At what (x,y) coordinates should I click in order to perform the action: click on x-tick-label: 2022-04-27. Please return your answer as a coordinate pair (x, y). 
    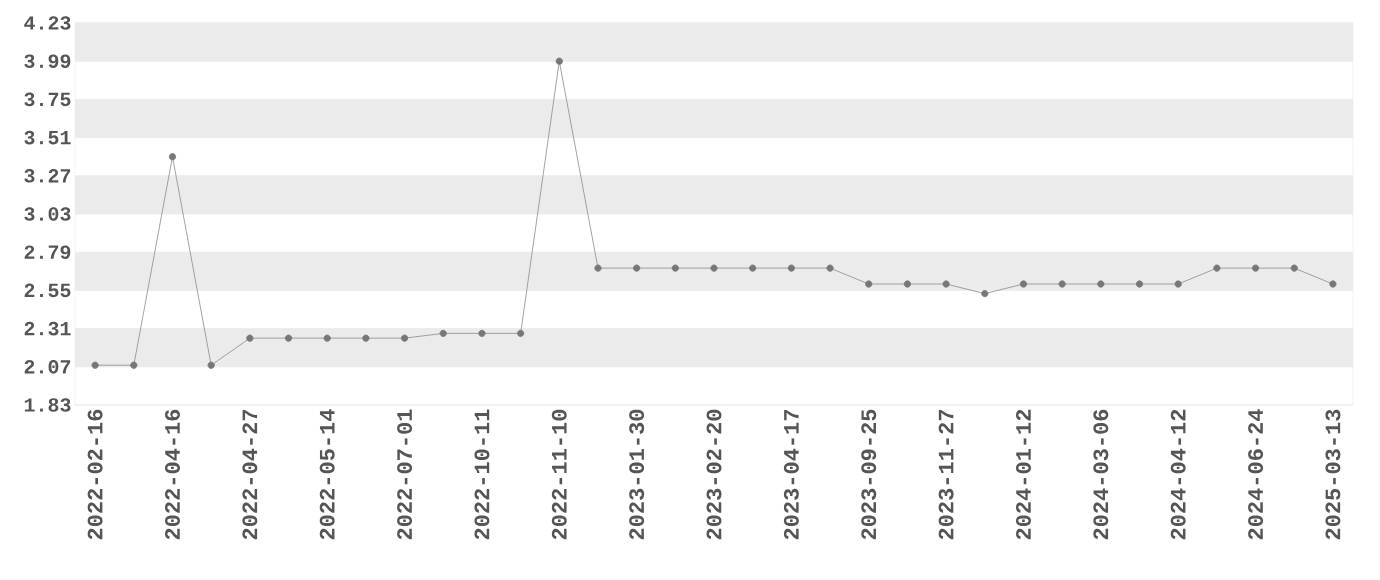
    Looking at the image, I should click on (250, 475).